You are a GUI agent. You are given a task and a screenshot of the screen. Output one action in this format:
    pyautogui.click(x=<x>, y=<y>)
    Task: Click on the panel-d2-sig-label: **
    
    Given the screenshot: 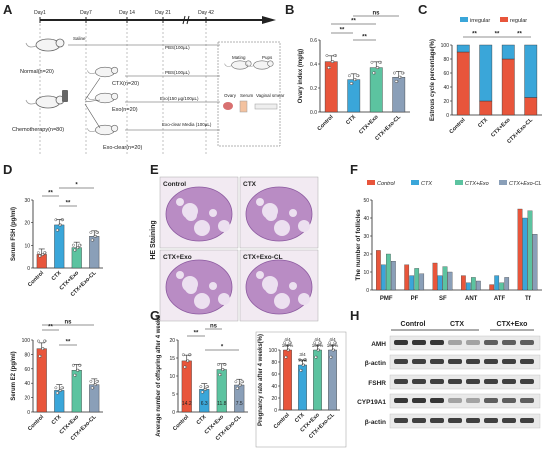 What is the action you would take?
    pyautogui.click(x=68, y=343)
    